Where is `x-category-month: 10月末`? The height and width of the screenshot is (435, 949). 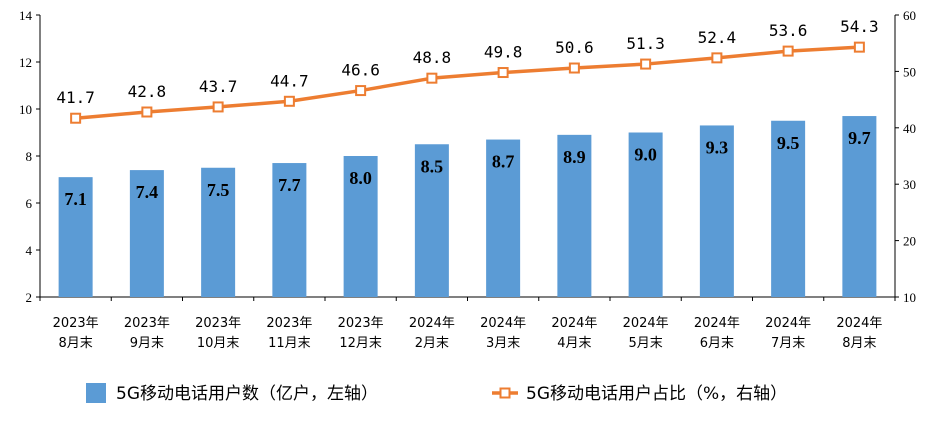
x-category-month: 10月末 is located at coordinates (218, 343).